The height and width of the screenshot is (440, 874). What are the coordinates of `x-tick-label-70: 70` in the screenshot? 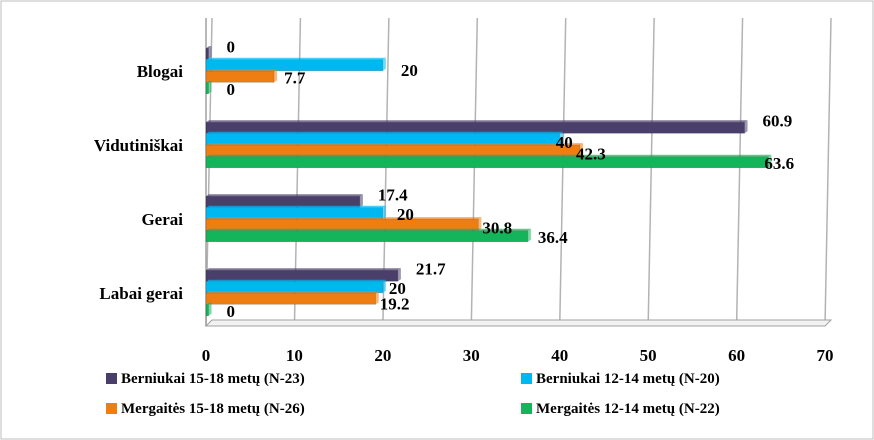 It's located at (825, 355).